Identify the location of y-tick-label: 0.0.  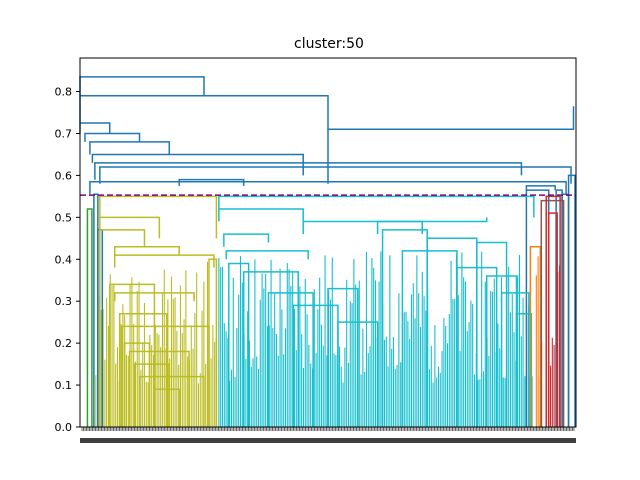
(64, 427).